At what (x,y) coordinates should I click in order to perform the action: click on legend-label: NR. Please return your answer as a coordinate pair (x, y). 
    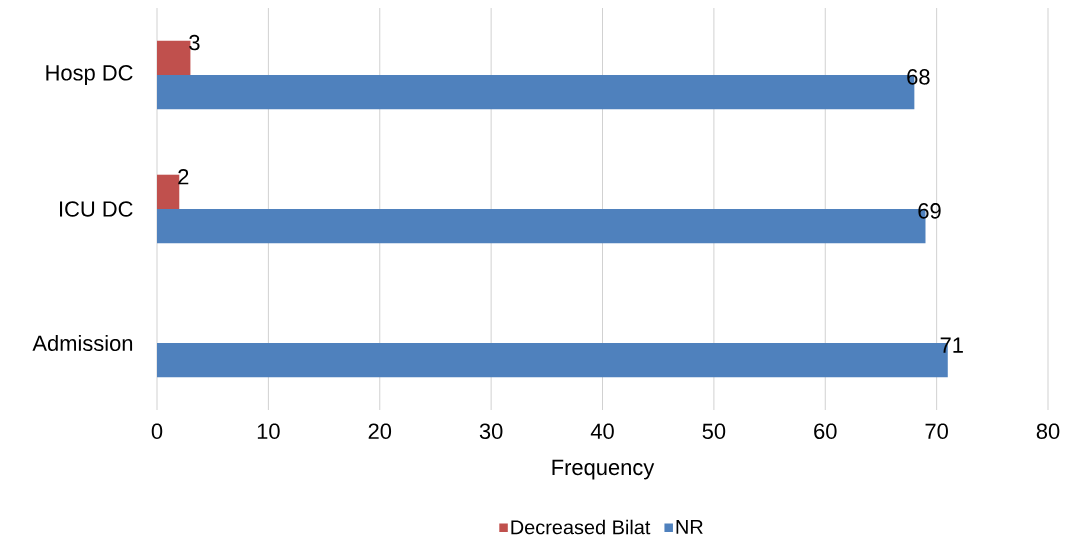
    Looking at the image, I should click on (689, 527).